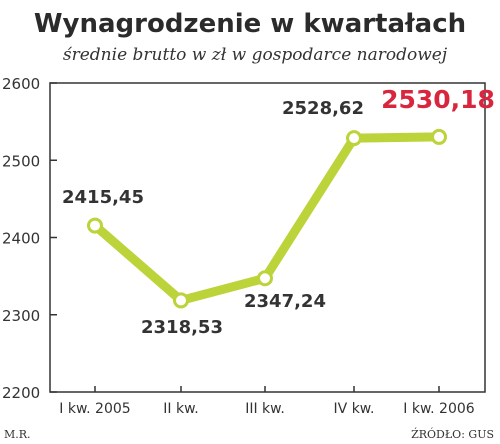 This screenshot has height=444, width=500. I want to click on data-label: 2318,53, so click(182, 327).